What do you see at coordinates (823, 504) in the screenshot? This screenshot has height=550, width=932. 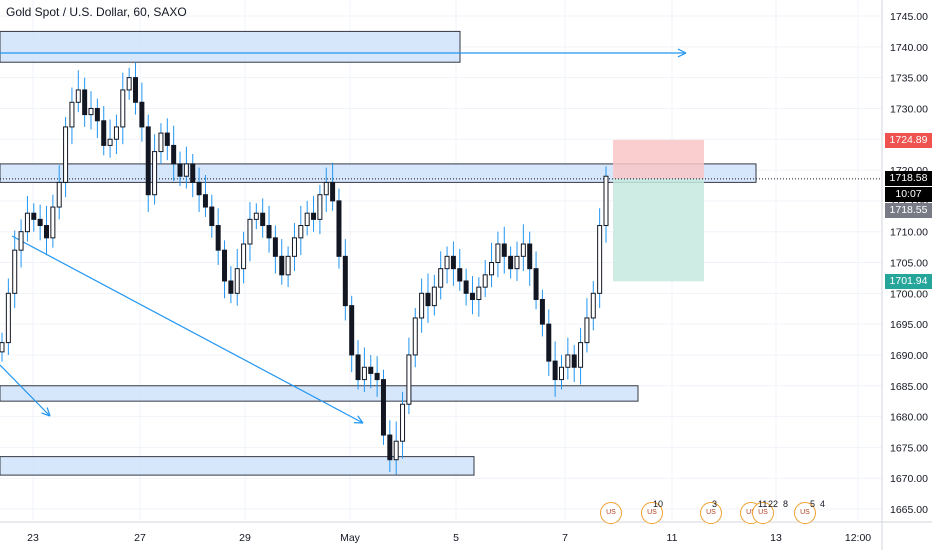 I see `event-count: 4` at bounding box center [823, 504].